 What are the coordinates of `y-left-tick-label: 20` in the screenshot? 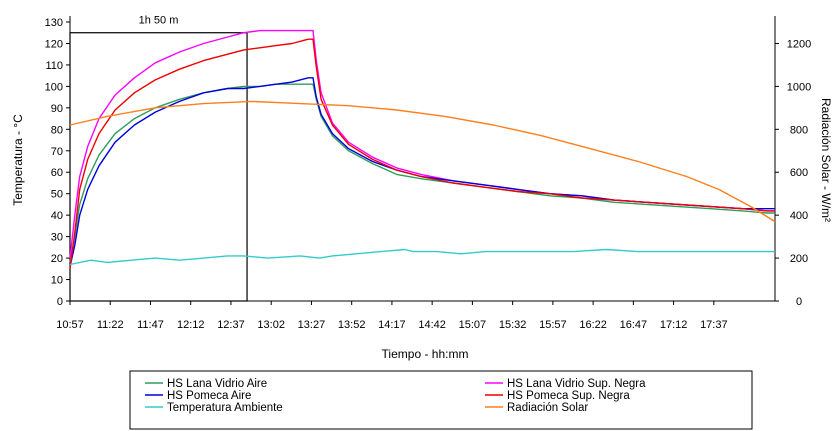 It's located at (57, 259).